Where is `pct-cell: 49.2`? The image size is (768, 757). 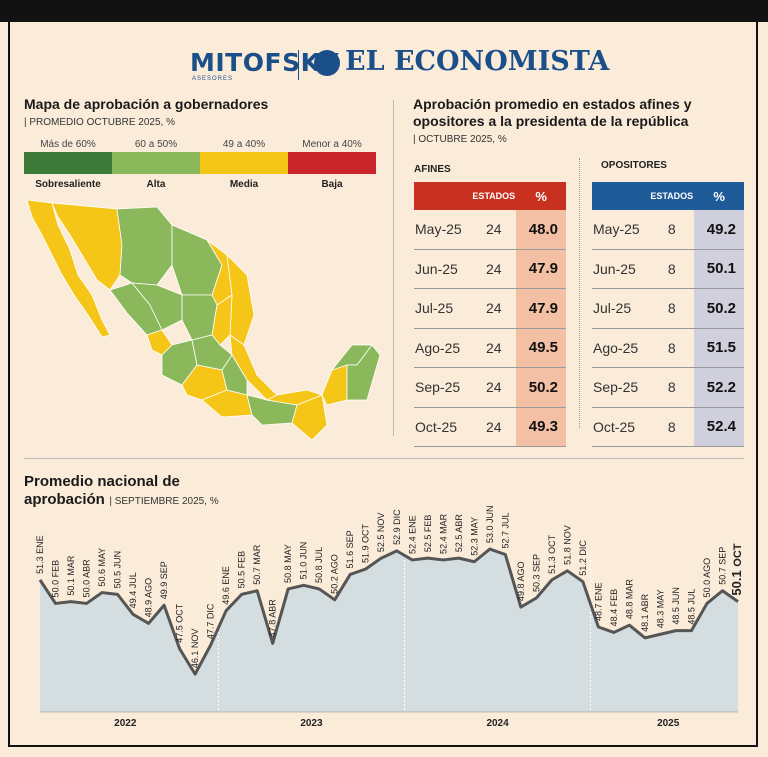
pct-cell: 49.2 is located at coordinates (719, 230).